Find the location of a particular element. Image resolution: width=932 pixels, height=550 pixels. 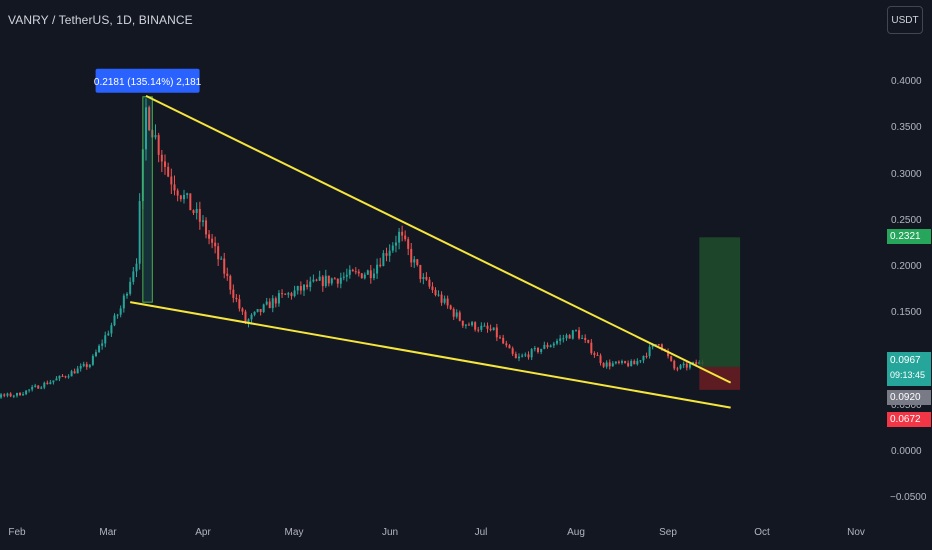

currency-button: USDT is located at coordinates (905, 20).